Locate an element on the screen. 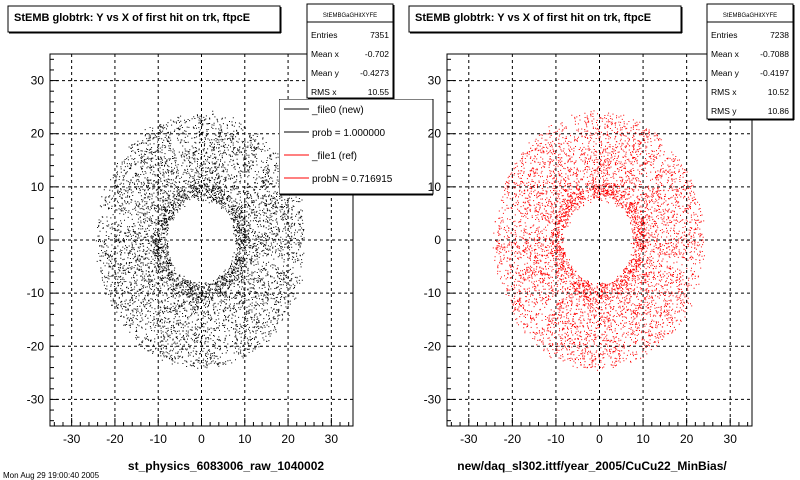 This screenshot has width=800, height=480. stats-value: 10.86 is located at coordinates (779, 111).